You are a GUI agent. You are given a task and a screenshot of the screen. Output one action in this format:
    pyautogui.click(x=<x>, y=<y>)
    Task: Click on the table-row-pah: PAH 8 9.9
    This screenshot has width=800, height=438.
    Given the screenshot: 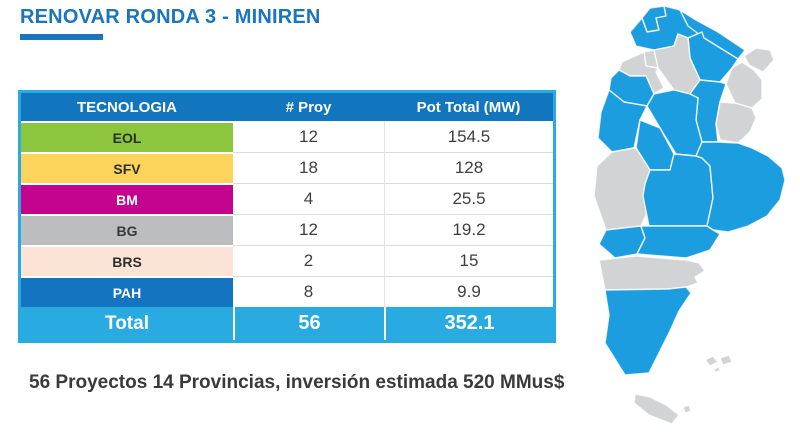 What is the action you would take?
    pyautogui.click(x=287, y=291)
    